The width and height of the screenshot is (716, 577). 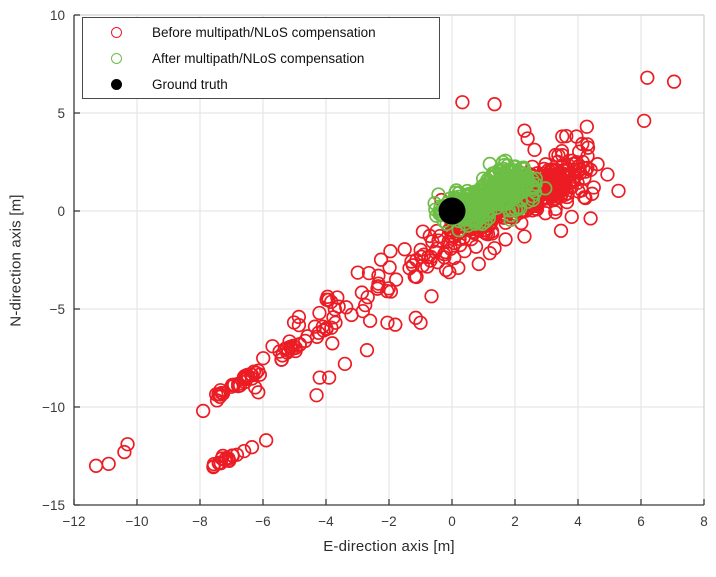 What do you see at coordinates (61, 113) in the screenshot?
I see `y-tick-label: 5` at bounding box center [61, 113].